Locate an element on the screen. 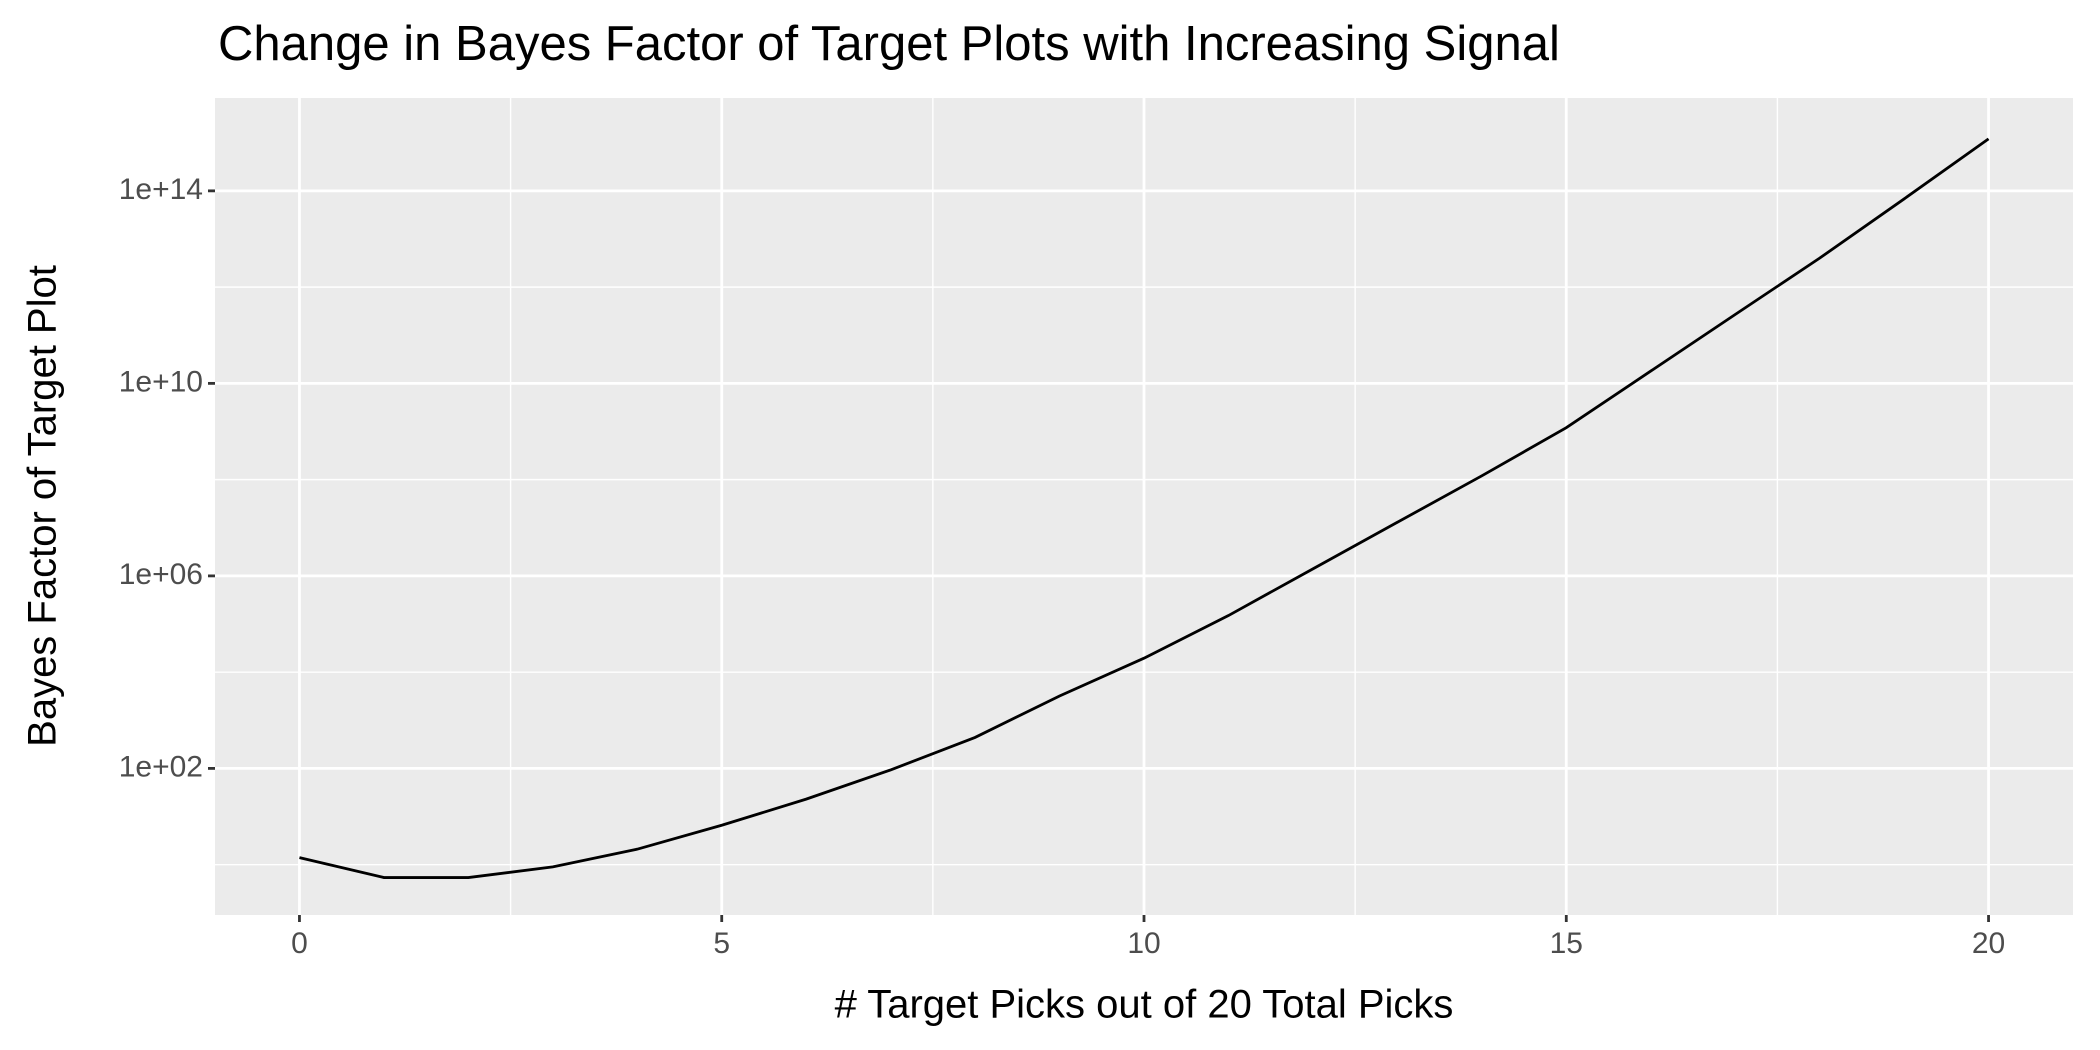 This screenshot has width=2100, height=1050. y-tick-label: 1e+10 is located at coordinates (161, 381).